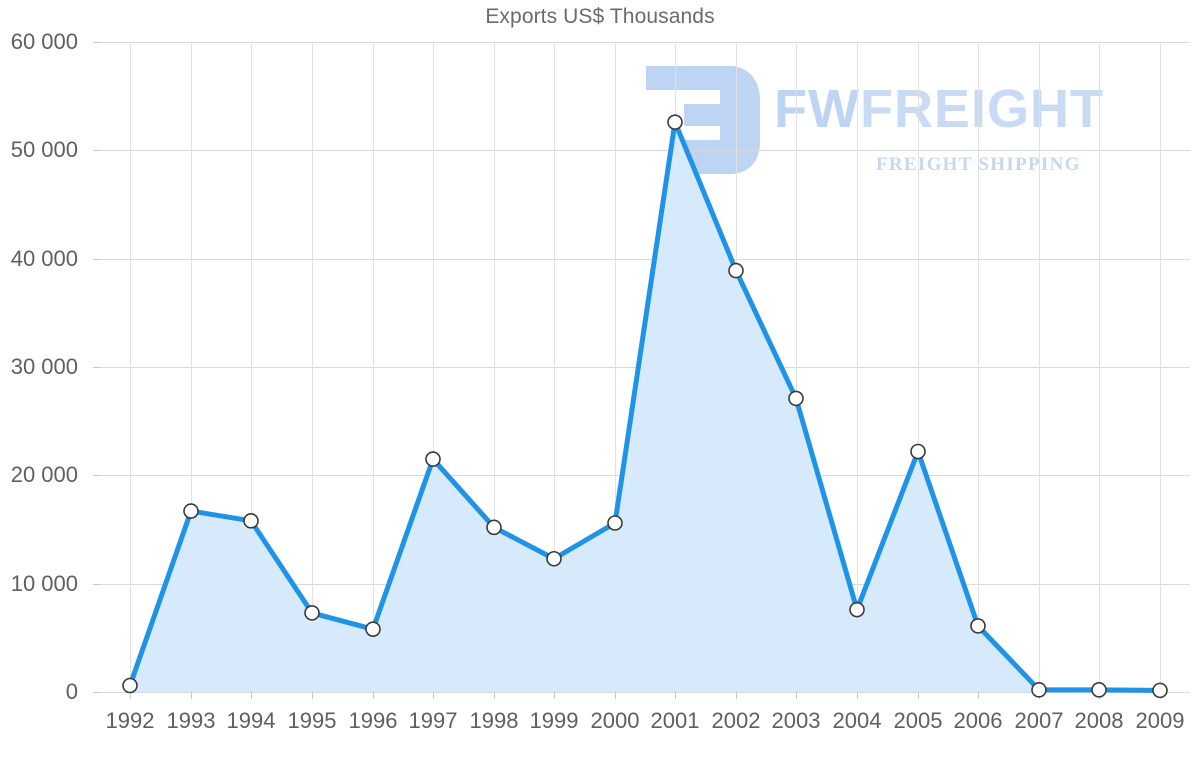 Image resolution: width=1200 pixels, height=763 pixels. What do you see at coordinates (44, 366) in the screenshot?
I see `y-axis-label: 30 000` at bounding box center [44, 366].